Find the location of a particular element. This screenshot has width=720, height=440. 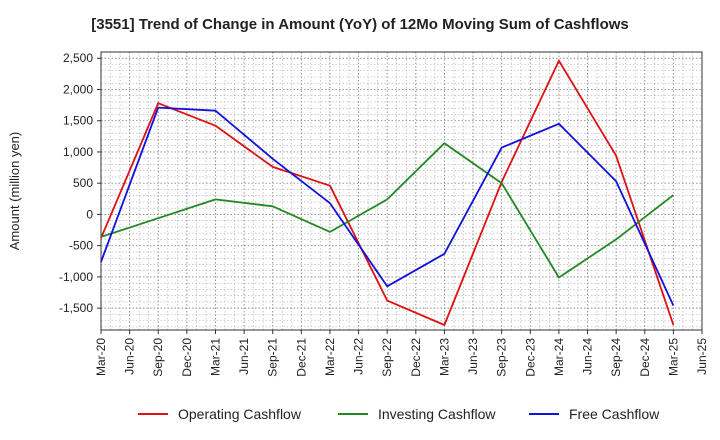

x-tick-label: Dec-21 is located at coordinates (301, 357).